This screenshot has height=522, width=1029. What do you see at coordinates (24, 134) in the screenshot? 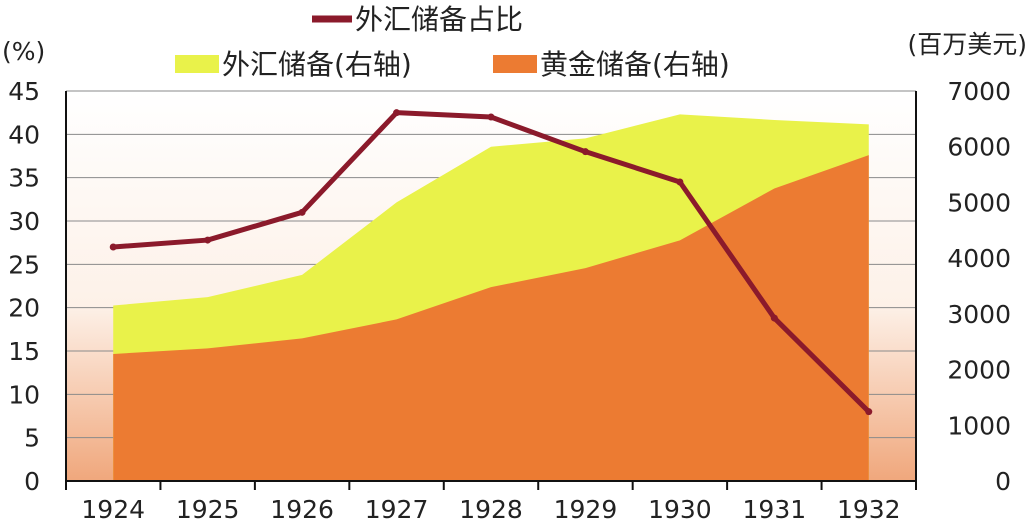
I see `y-tick-label-left: 40` at bounding box center [24, 134].